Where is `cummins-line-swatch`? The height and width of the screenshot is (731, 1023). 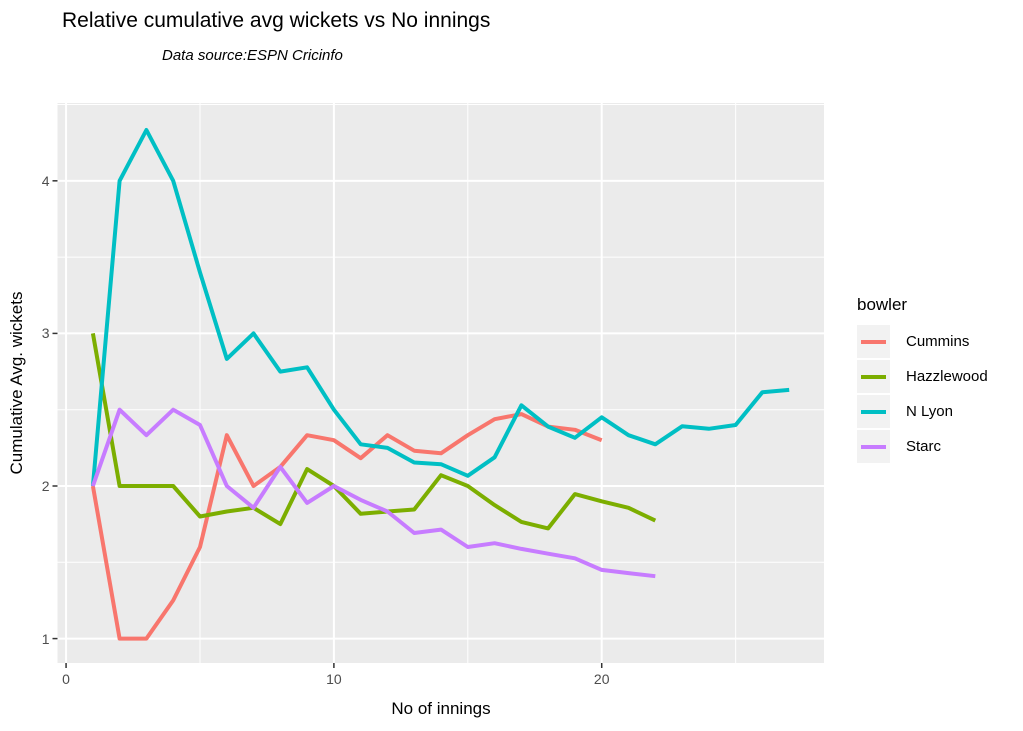
cummins-line-swatch is located at coordinates (873, 341).